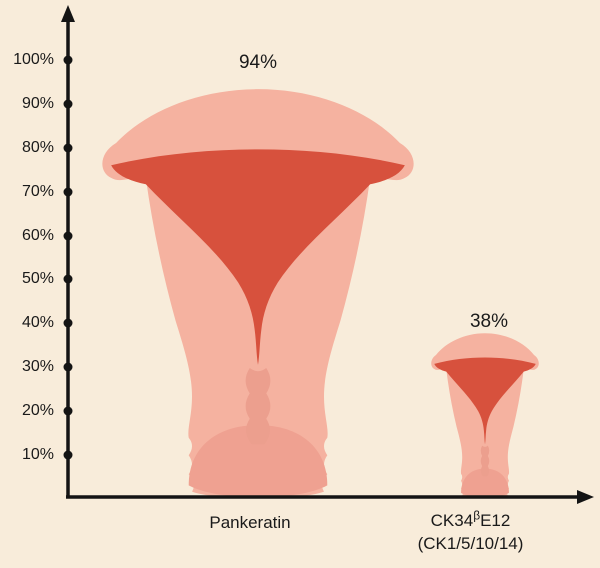  Describe the element at coordinates (470, 543) in the screenshot. I see `category-line2: (CK1/5/10/14)` at that location.